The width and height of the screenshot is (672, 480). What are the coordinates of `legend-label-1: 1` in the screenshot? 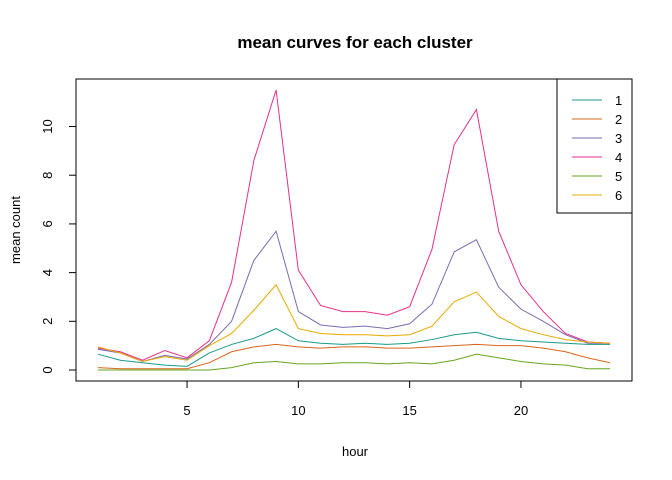 It's located at (618, 100).